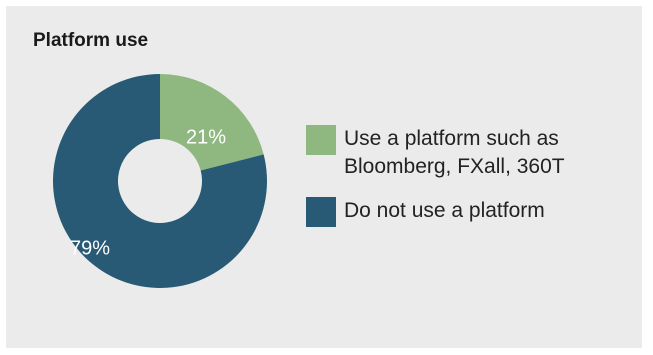 The height and width of the screenshot is (355, 653). I want to click on slice-label-2: 79%, so click(90, 248).